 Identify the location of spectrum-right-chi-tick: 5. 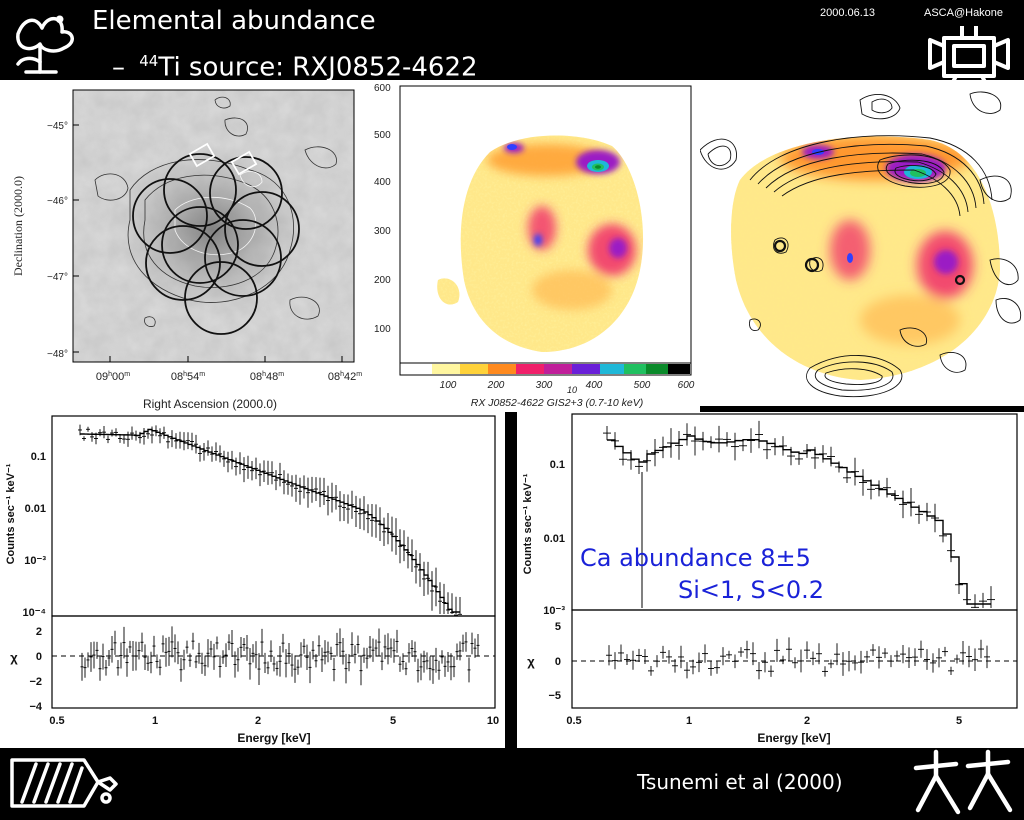
(558, 627).